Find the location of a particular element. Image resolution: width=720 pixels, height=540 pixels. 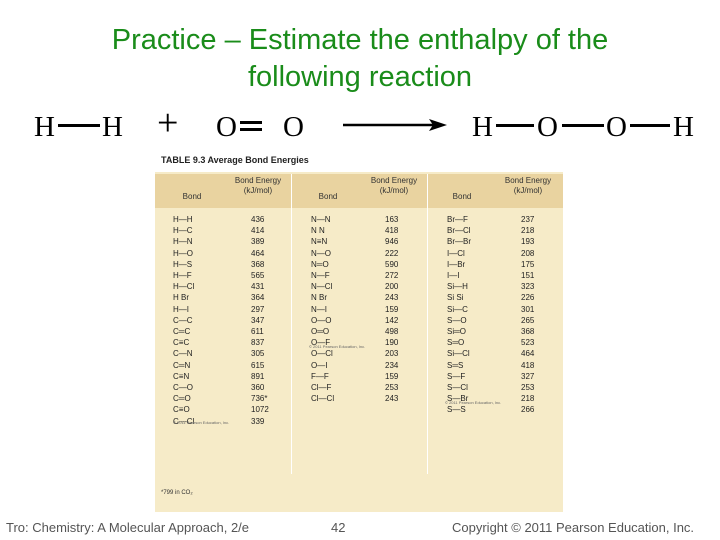

bond-energy-value: 226 is located at coordinates (528, 298).